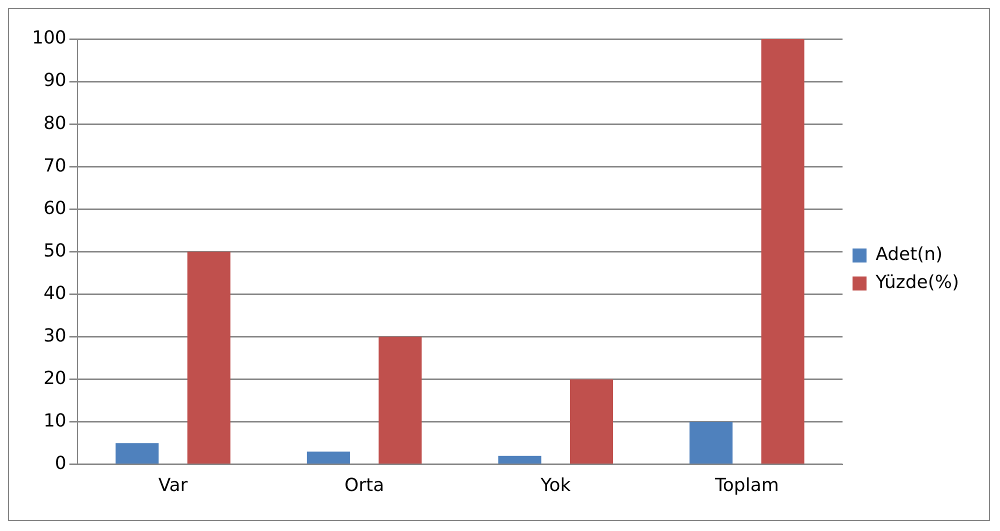 The image size is (1000, 531). What do you see at coordinates (54, 123) in the screenshot?
I see `y-tick-label: 80` at bounding box center [54, 123].